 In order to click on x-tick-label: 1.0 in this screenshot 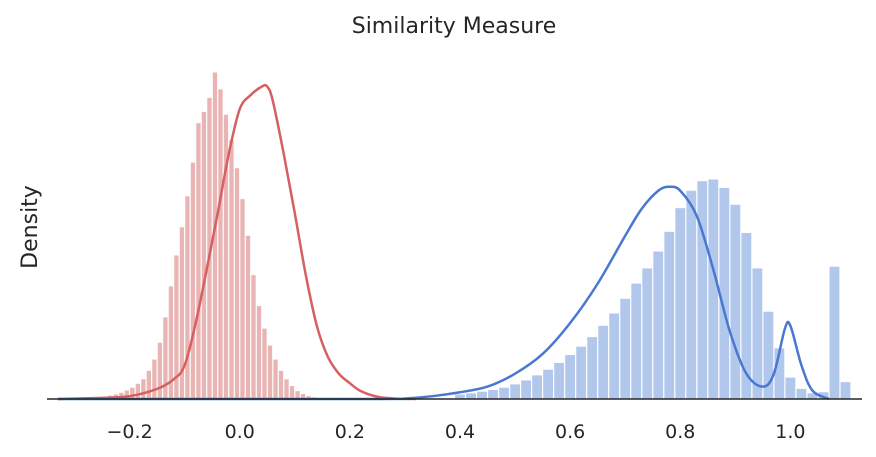, I will do `click(790, 432)`.